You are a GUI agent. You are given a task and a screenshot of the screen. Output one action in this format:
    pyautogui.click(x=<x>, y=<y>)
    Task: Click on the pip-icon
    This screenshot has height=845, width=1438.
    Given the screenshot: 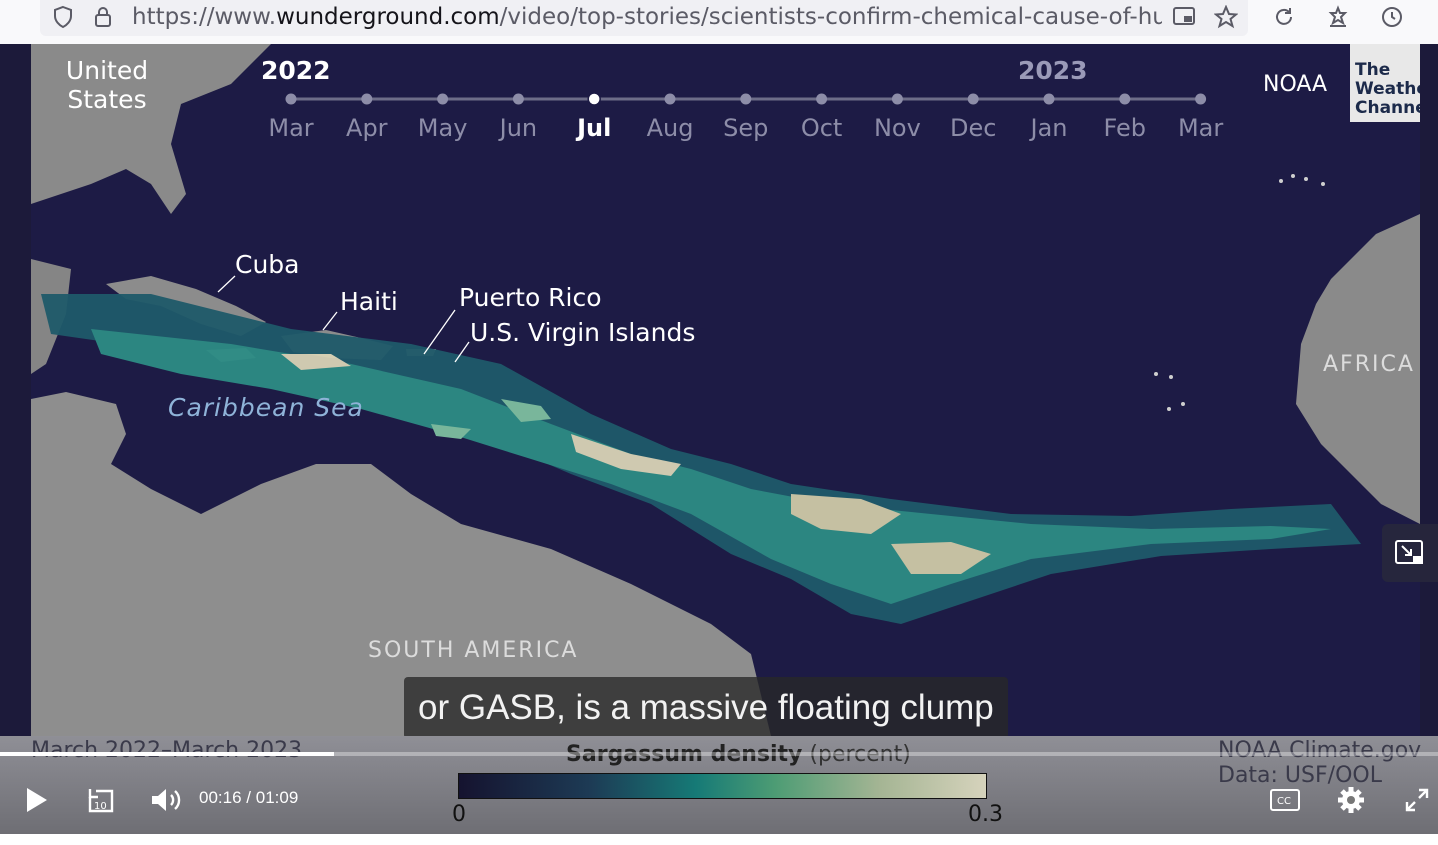 What is the action you would take?
    pyautogui.click(x=1409, y=552)
    